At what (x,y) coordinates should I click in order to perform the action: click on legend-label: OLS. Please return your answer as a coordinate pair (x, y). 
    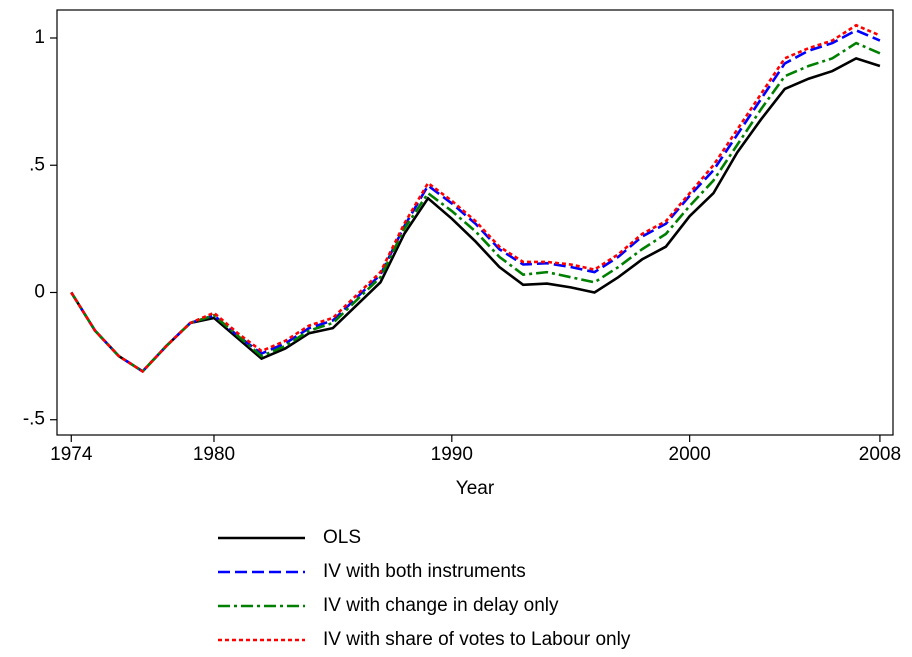
    Looking at the image, I should click on (342, 537).